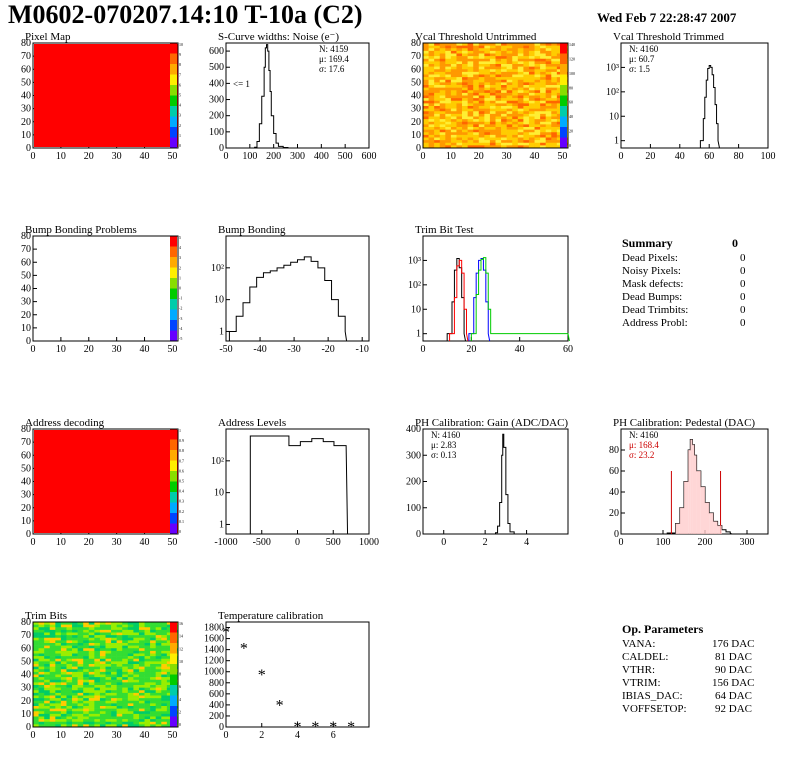 The height and width of the screenshot is (772, 796). Describe the element at coordinates (105, 95) in the screenshot. I see `plot-frame` at that location.